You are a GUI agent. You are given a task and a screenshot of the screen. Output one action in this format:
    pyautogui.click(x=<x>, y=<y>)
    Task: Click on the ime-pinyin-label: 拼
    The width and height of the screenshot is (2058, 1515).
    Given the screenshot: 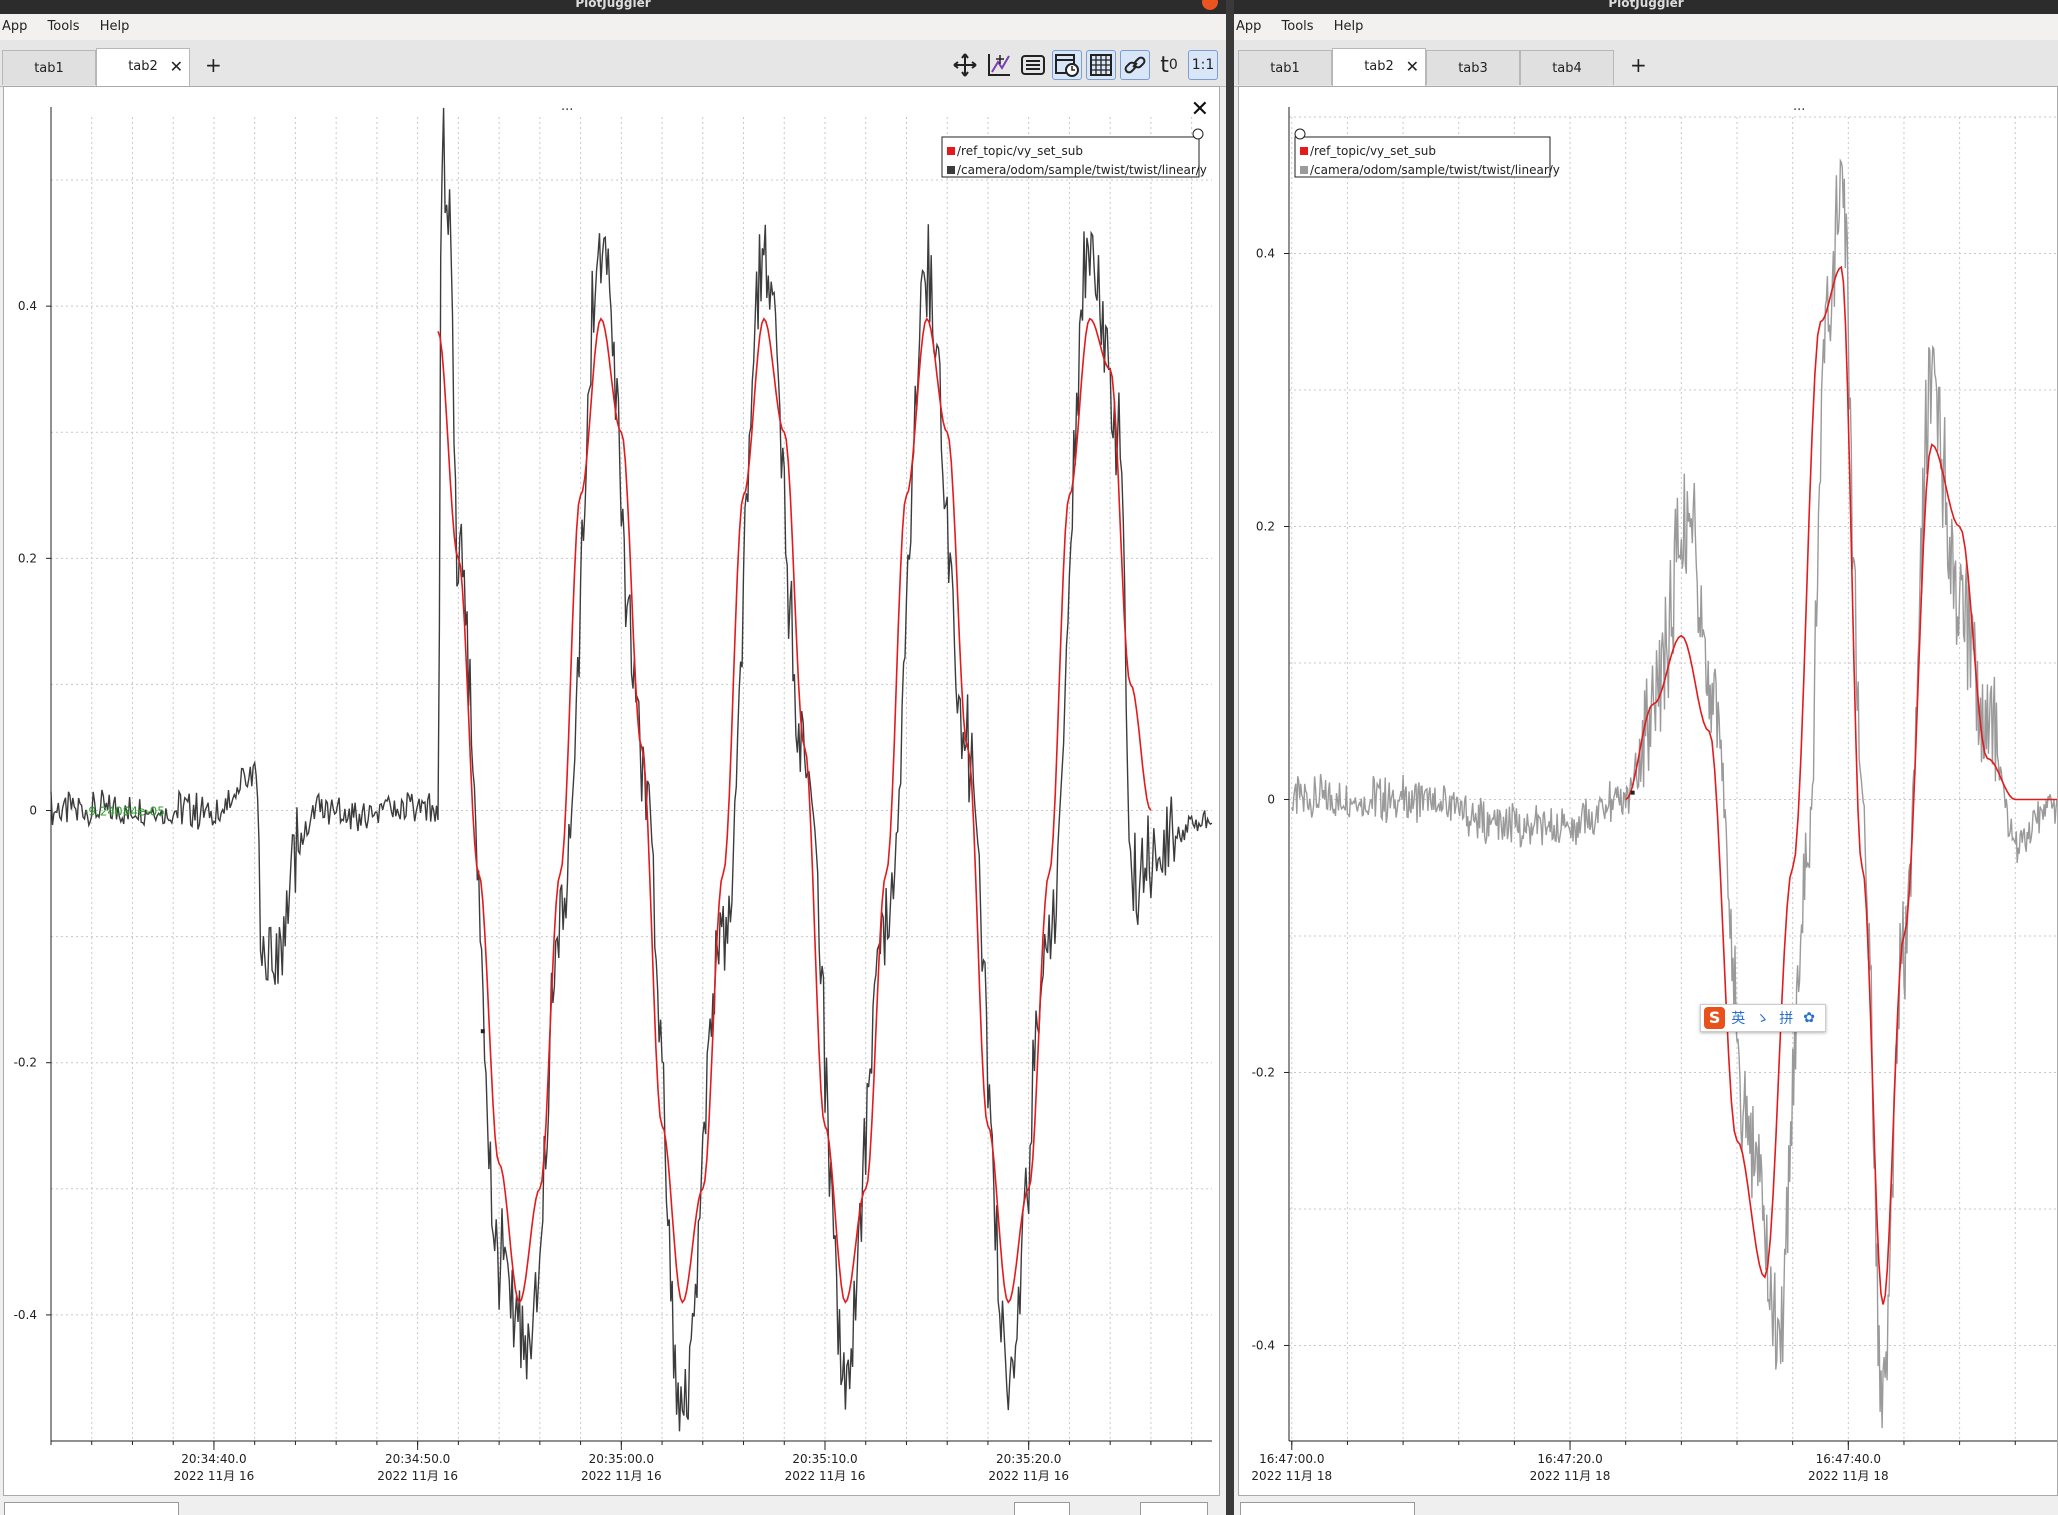 What is the action you would take?
    pyautogui.click(x=1786, y=1019)
    